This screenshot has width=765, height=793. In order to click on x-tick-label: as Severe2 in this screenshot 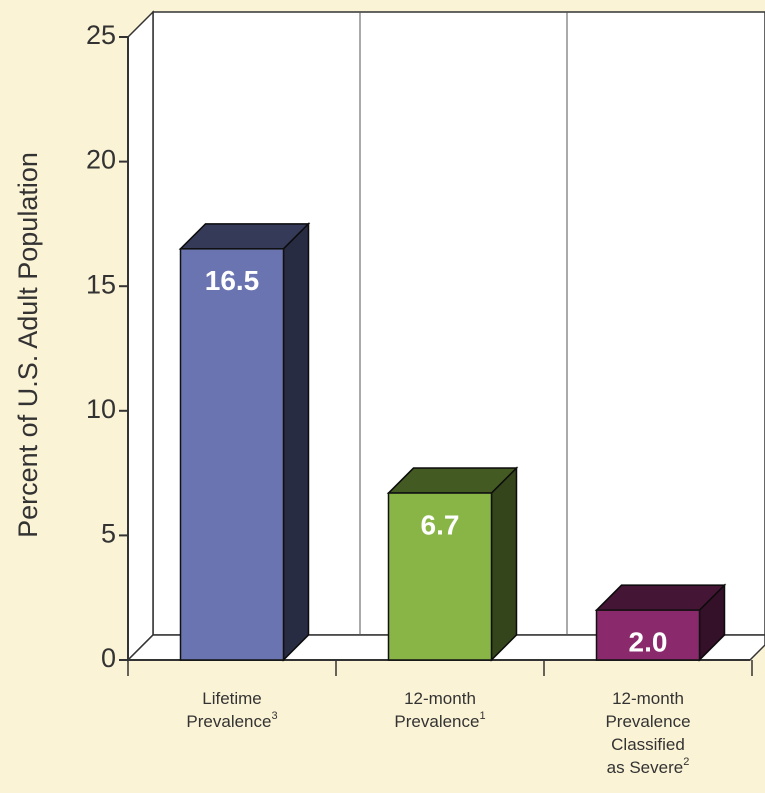, I will do `click(648, 767)`.